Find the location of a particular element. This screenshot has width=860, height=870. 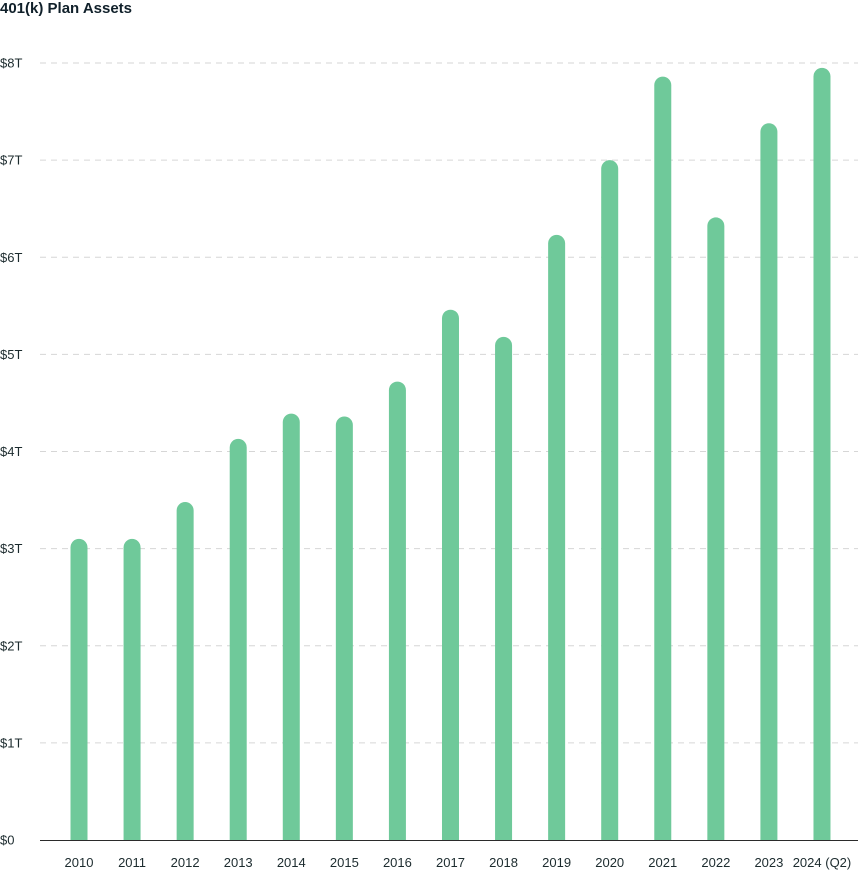

bar-2020 is located at coordinates (610, 500).